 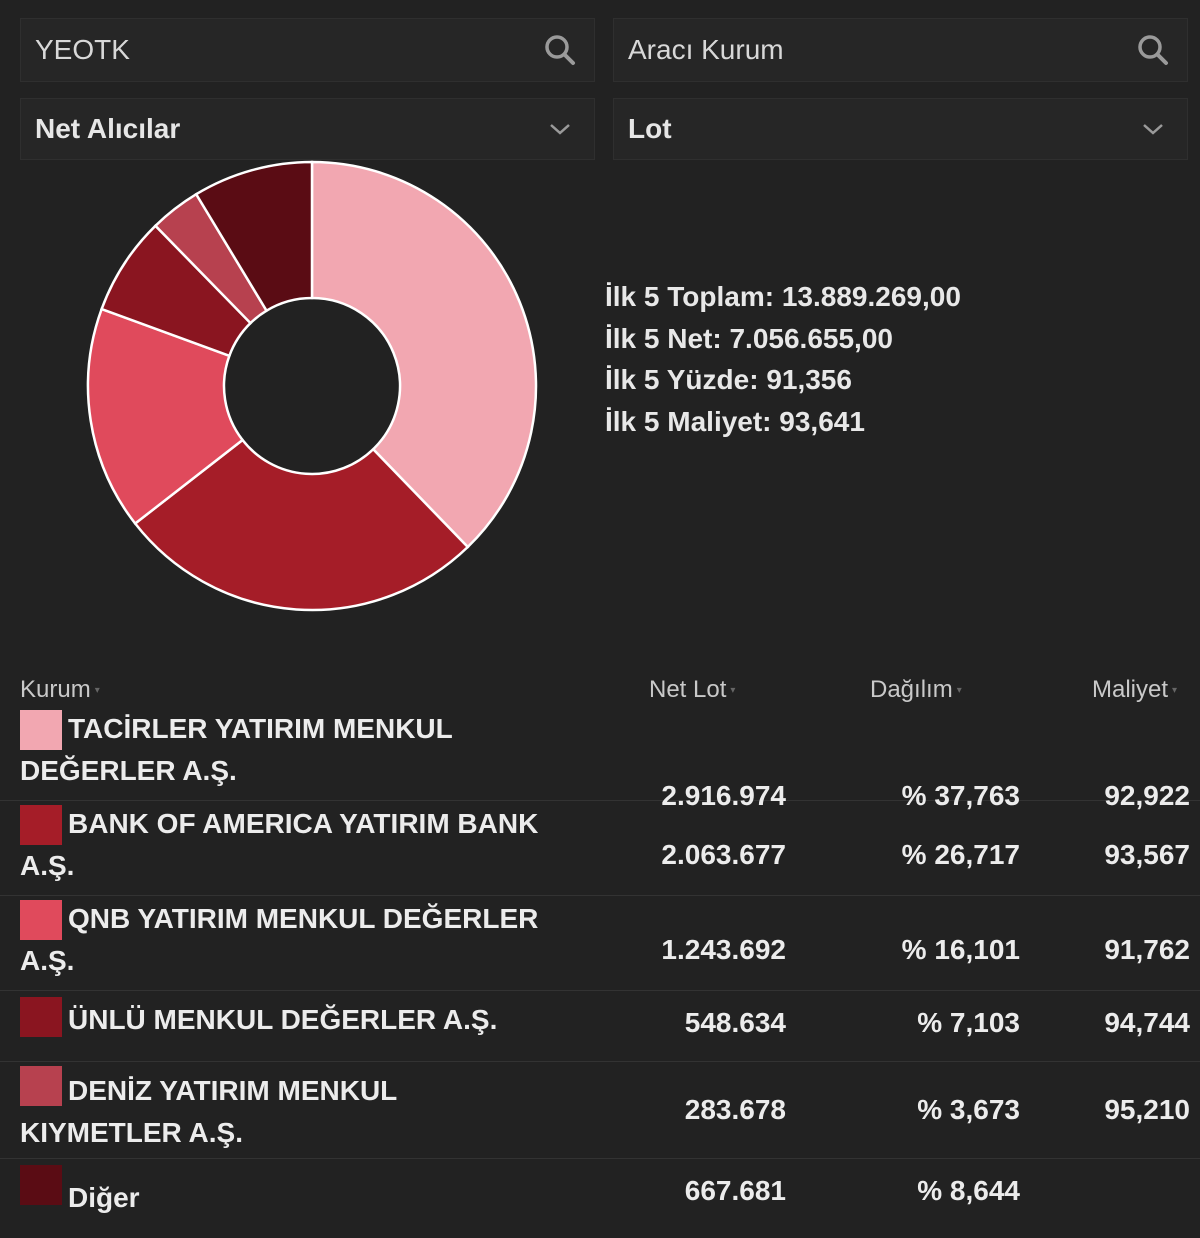 What do you see at coordinates (735, 1190) in the screenshot?
I see `net-lot-value: 667.681` at bounding box center [735, 1190].